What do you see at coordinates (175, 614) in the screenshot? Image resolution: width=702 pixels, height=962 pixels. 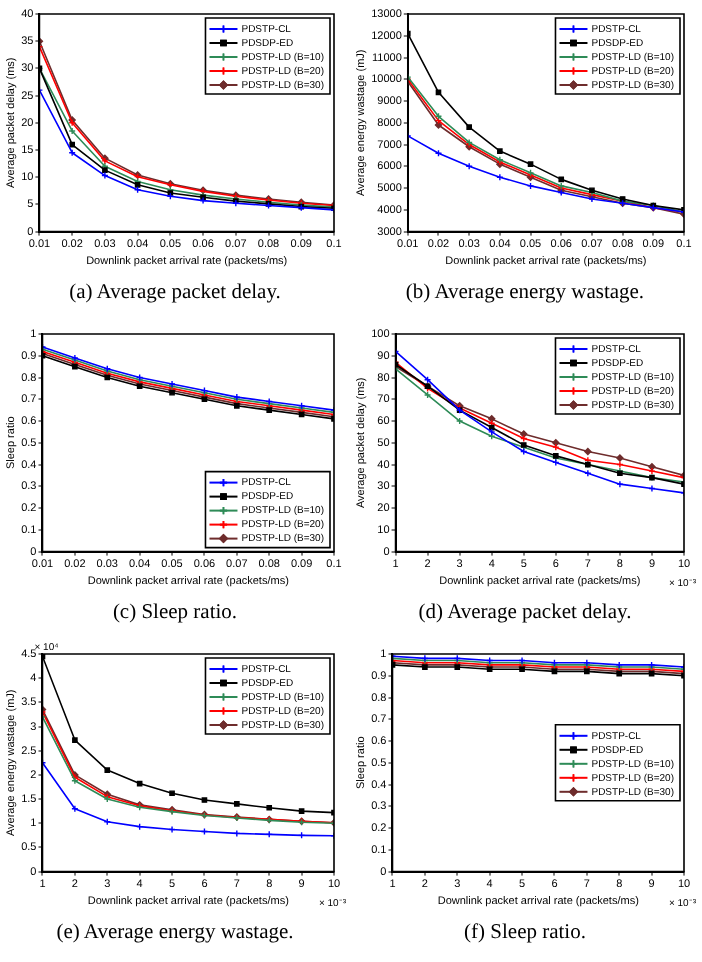 I see `text: (c) Sleep ratio.` at bounding box center [175, 614].